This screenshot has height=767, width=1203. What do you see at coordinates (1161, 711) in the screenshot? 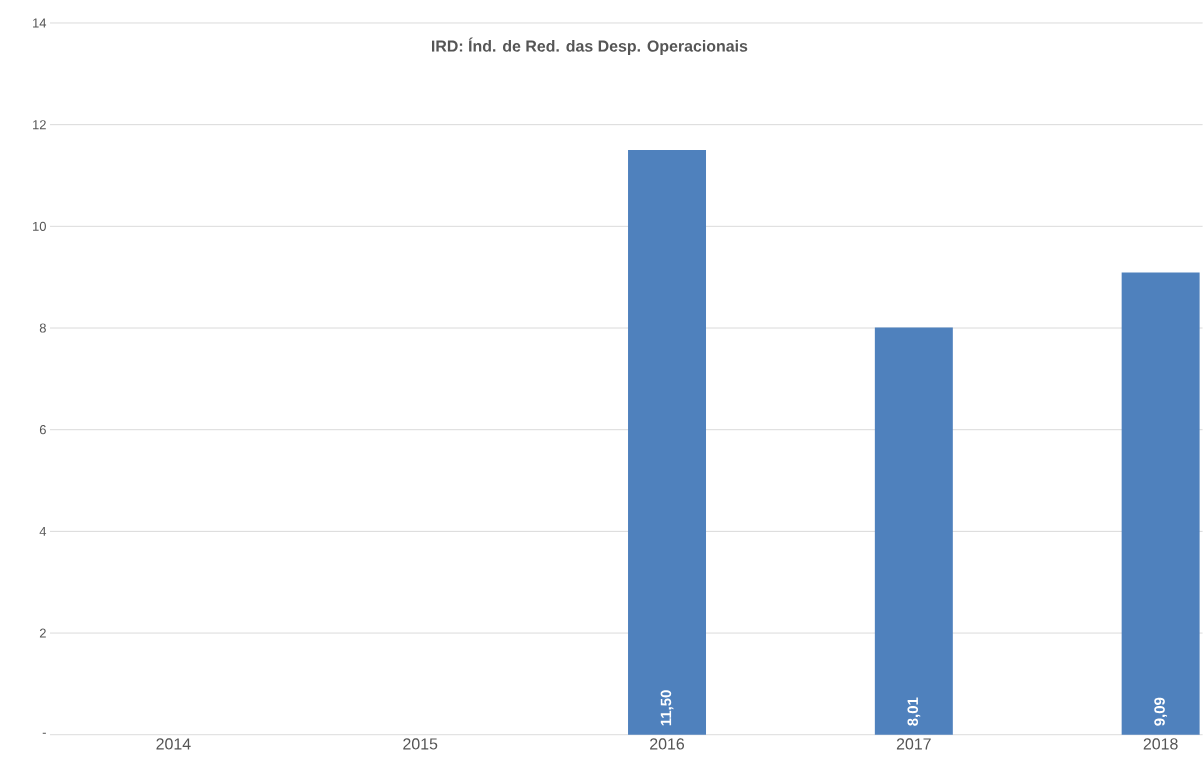
I see `data-label: 9,09` at bounding box center [1161, 711].